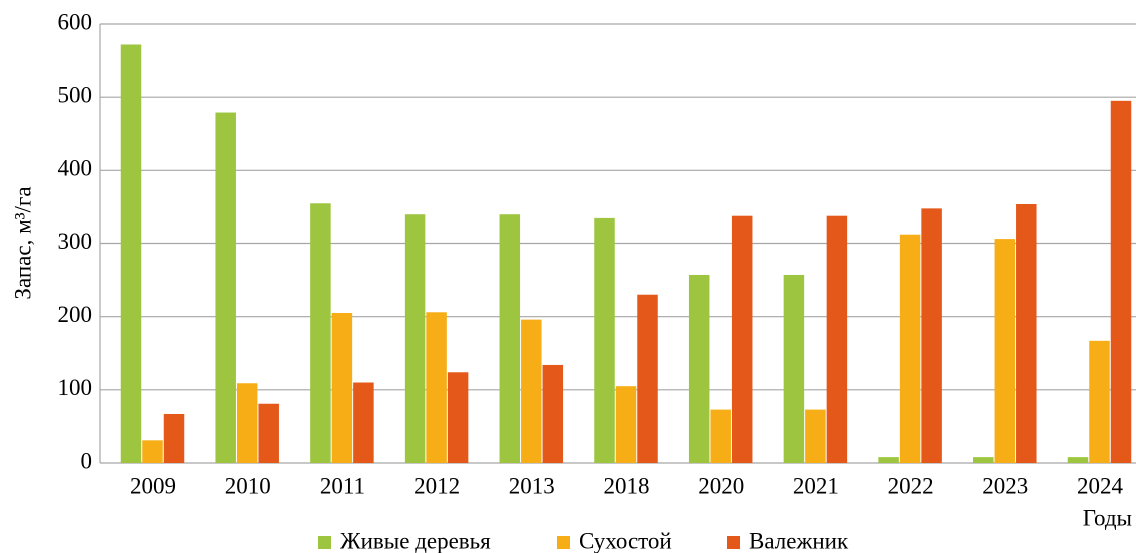 This screenshot has width=1136, height=553. Describe the element at coordinates (153, 485) in the screenshot. I see `x-tick-label: 2009` at that location.